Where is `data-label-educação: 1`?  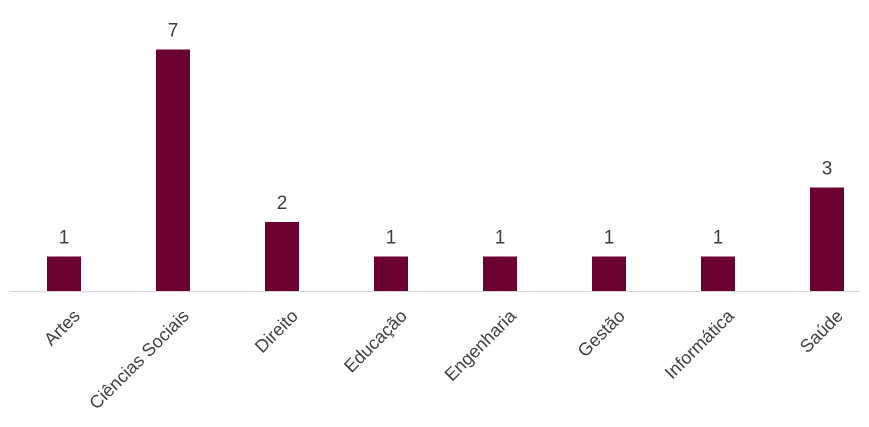
data-label-educação: 1 is located at coordinates (391, 238).